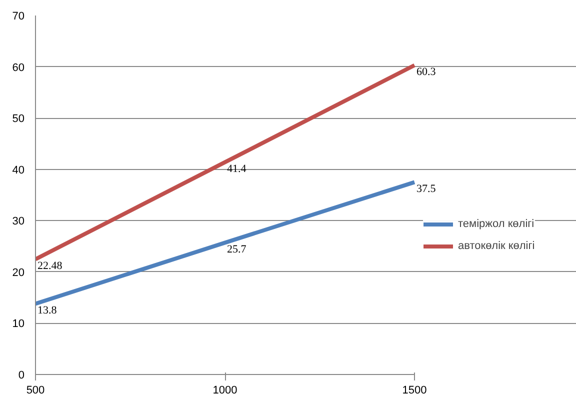 The image size is (576, 404). Describe the element at coordinates (414, 390) in the screenshot. I see `x-tick-label: 1500` at that location.